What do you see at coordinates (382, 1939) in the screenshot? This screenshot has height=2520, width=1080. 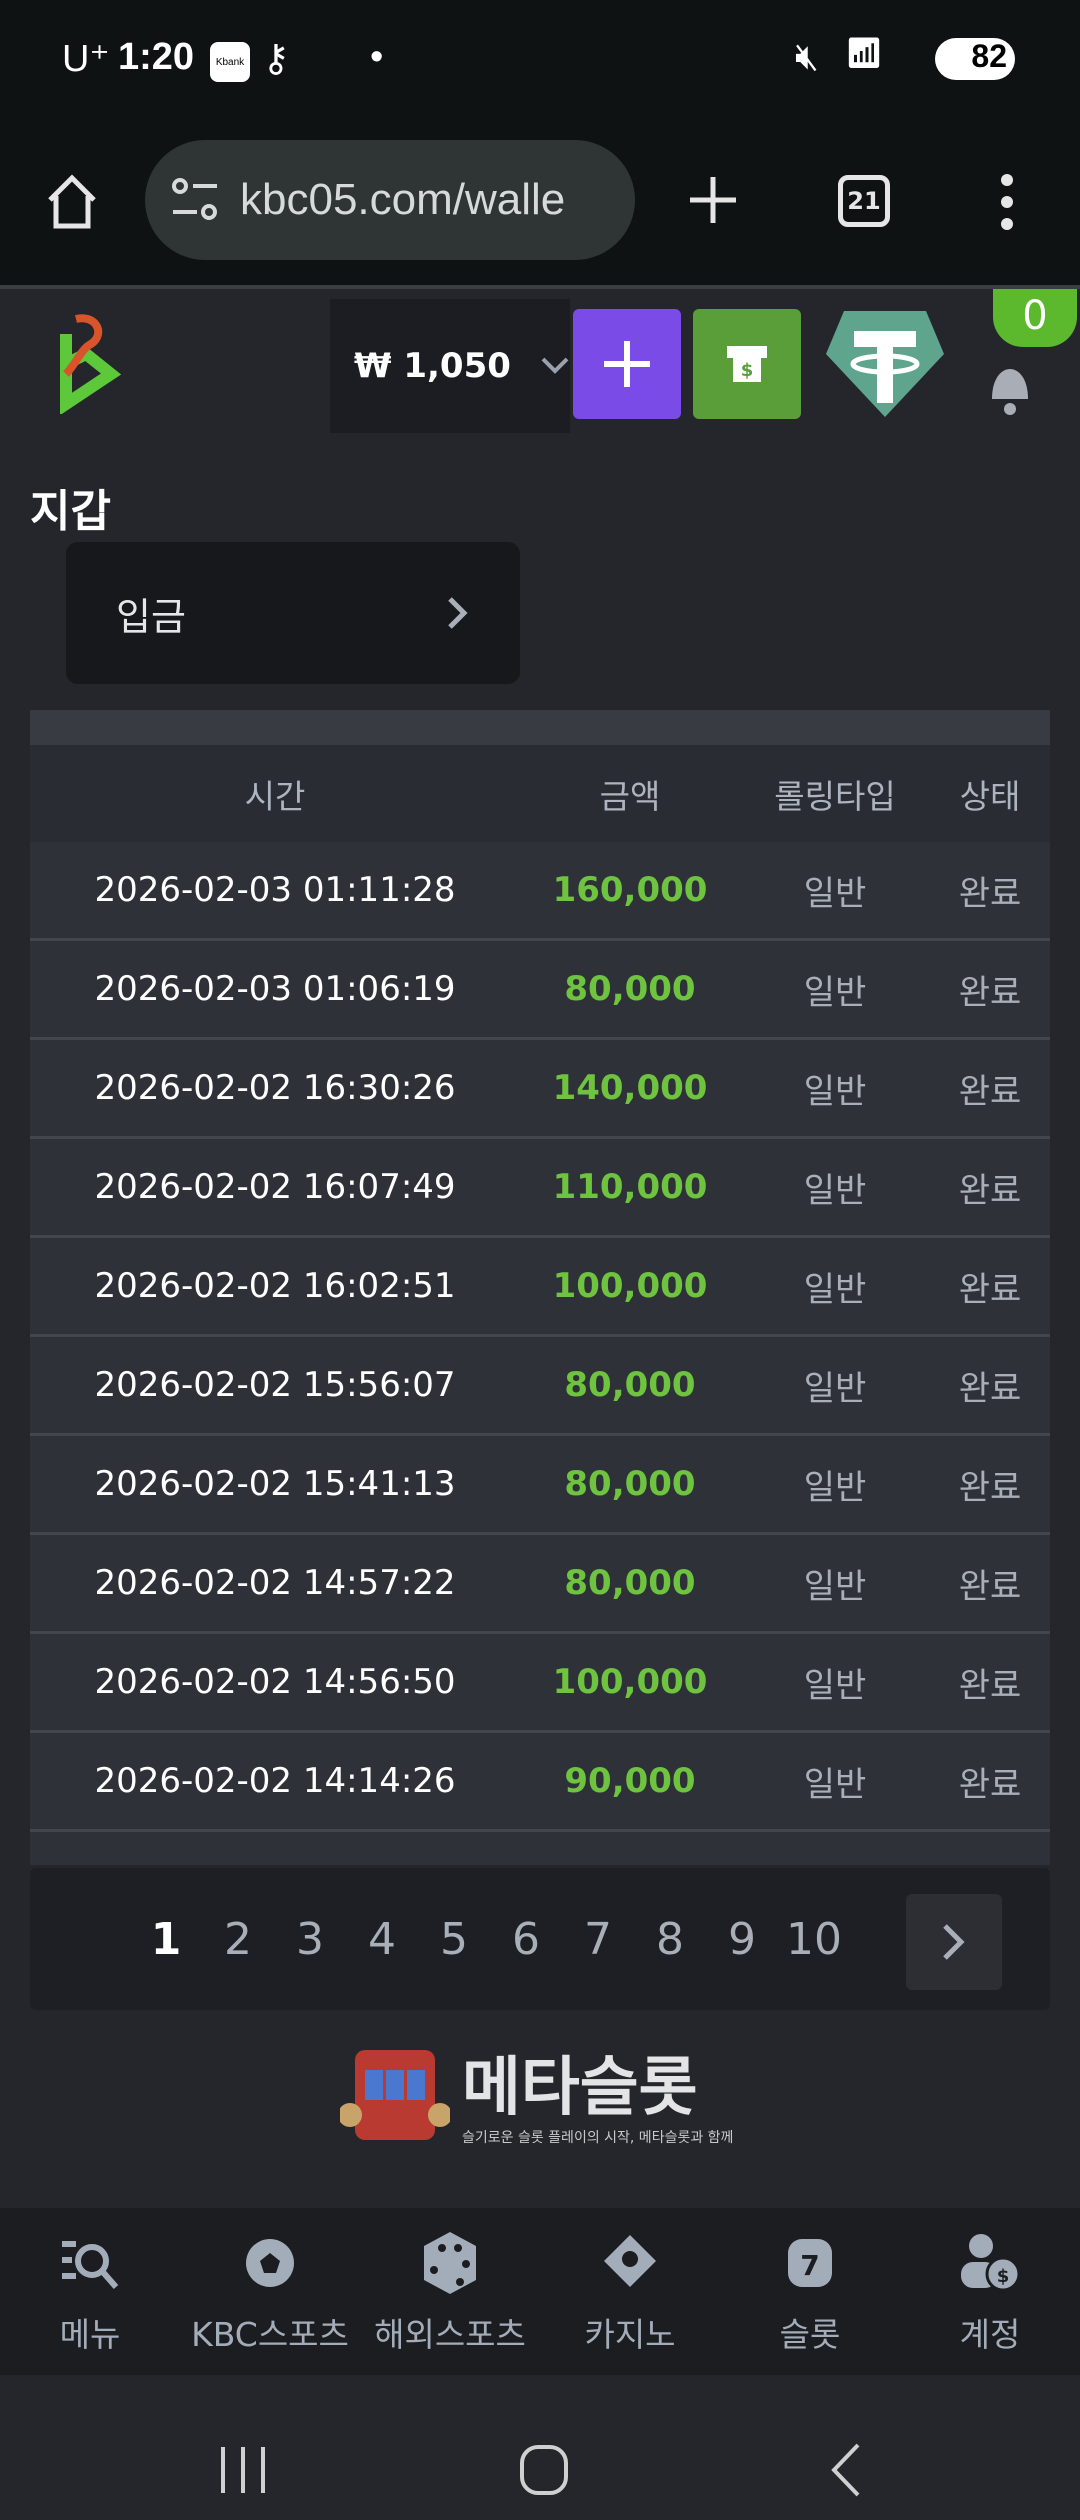 I see `page-4-button: 4` at bounding box center [382, 1939].